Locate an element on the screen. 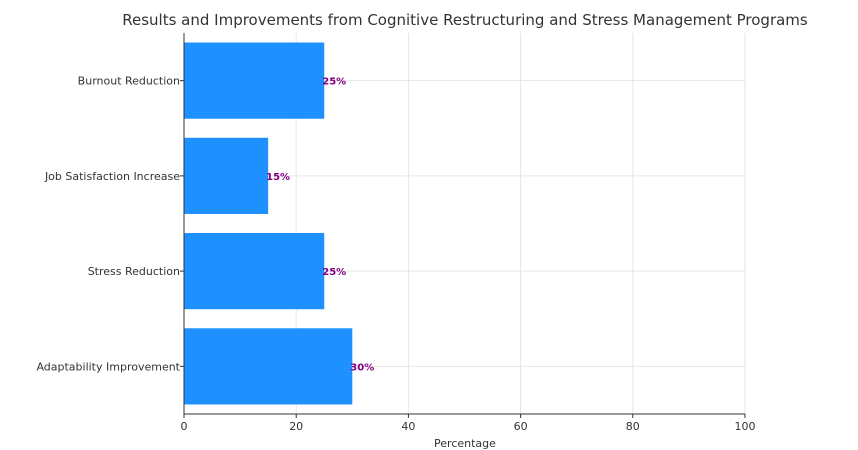  category-label: Stress Reduction is located at coordinates (134, 271).